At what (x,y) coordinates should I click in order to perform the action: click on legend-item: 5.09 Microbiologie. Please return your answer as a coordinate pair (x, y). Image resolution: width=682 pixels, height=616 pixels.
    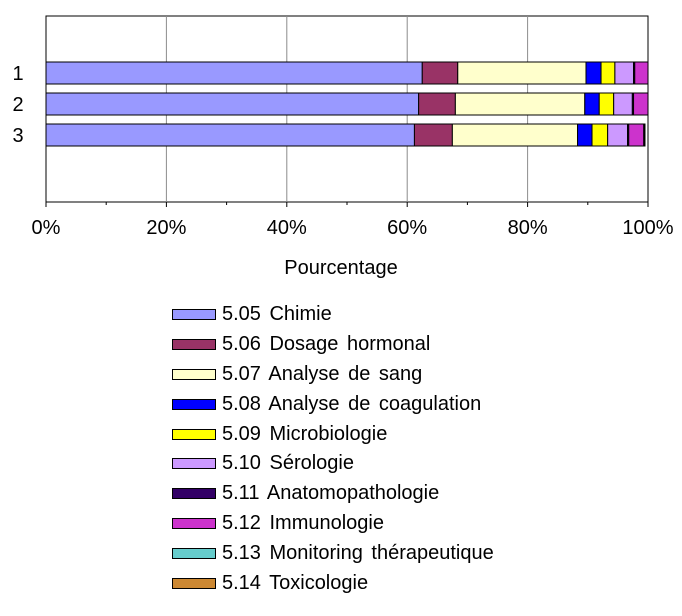
    Looking at the image, I should click on (333, 434).